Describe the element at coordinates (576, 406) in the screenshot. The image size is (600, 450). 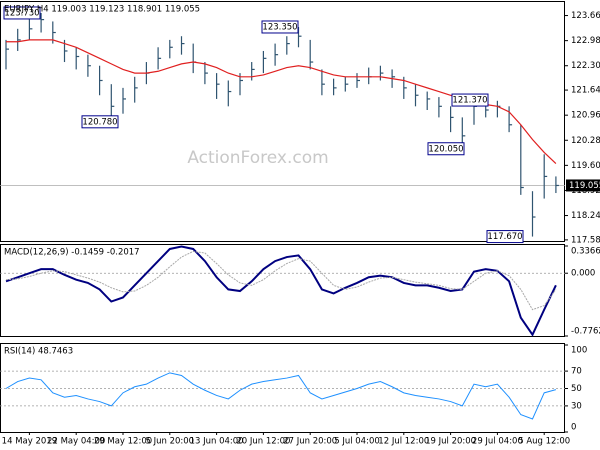
I see `y-tick-label: 30` at that location.